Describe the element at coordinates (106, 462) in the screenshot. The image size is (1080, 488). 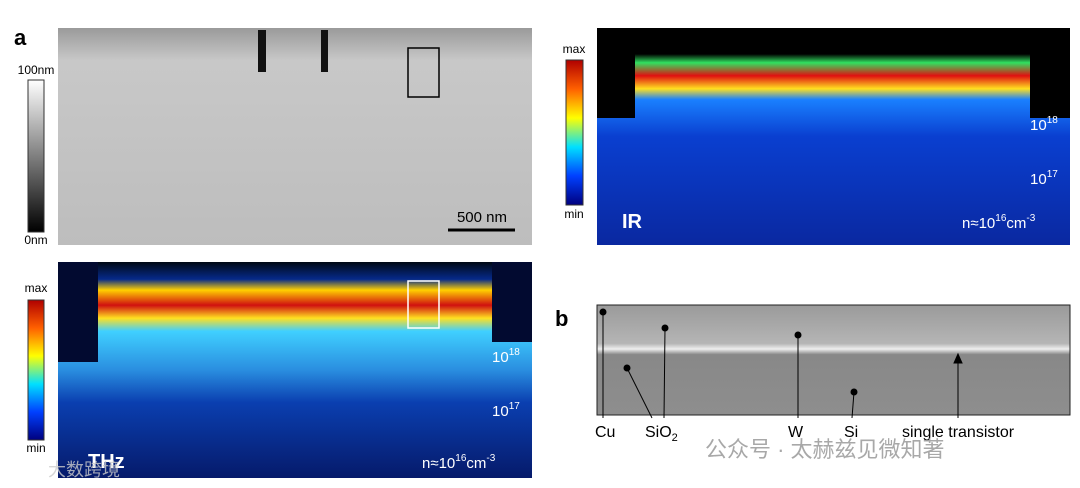
I see `map-name: THz` at that location.